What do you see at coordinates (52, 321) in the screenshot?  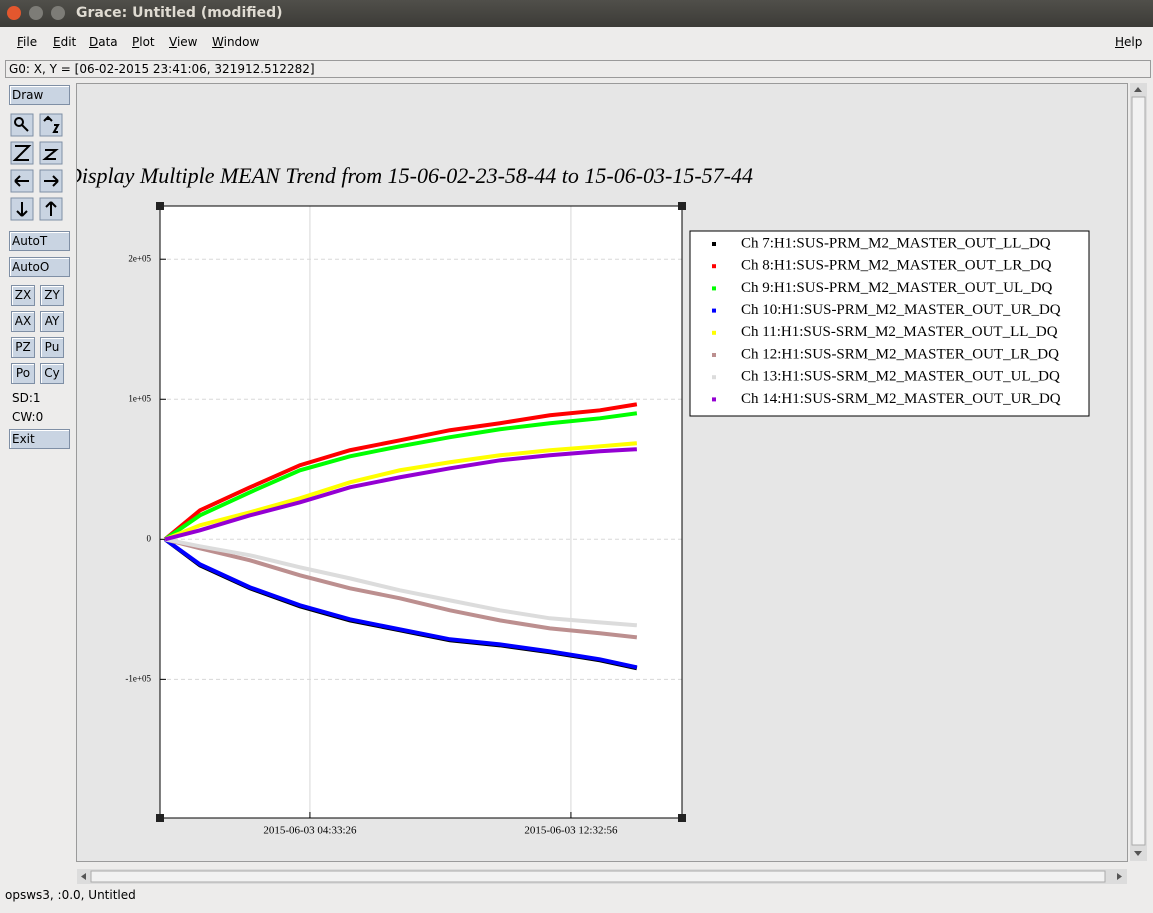 I see `tool-button: AY` at bounding box center [52, 321].